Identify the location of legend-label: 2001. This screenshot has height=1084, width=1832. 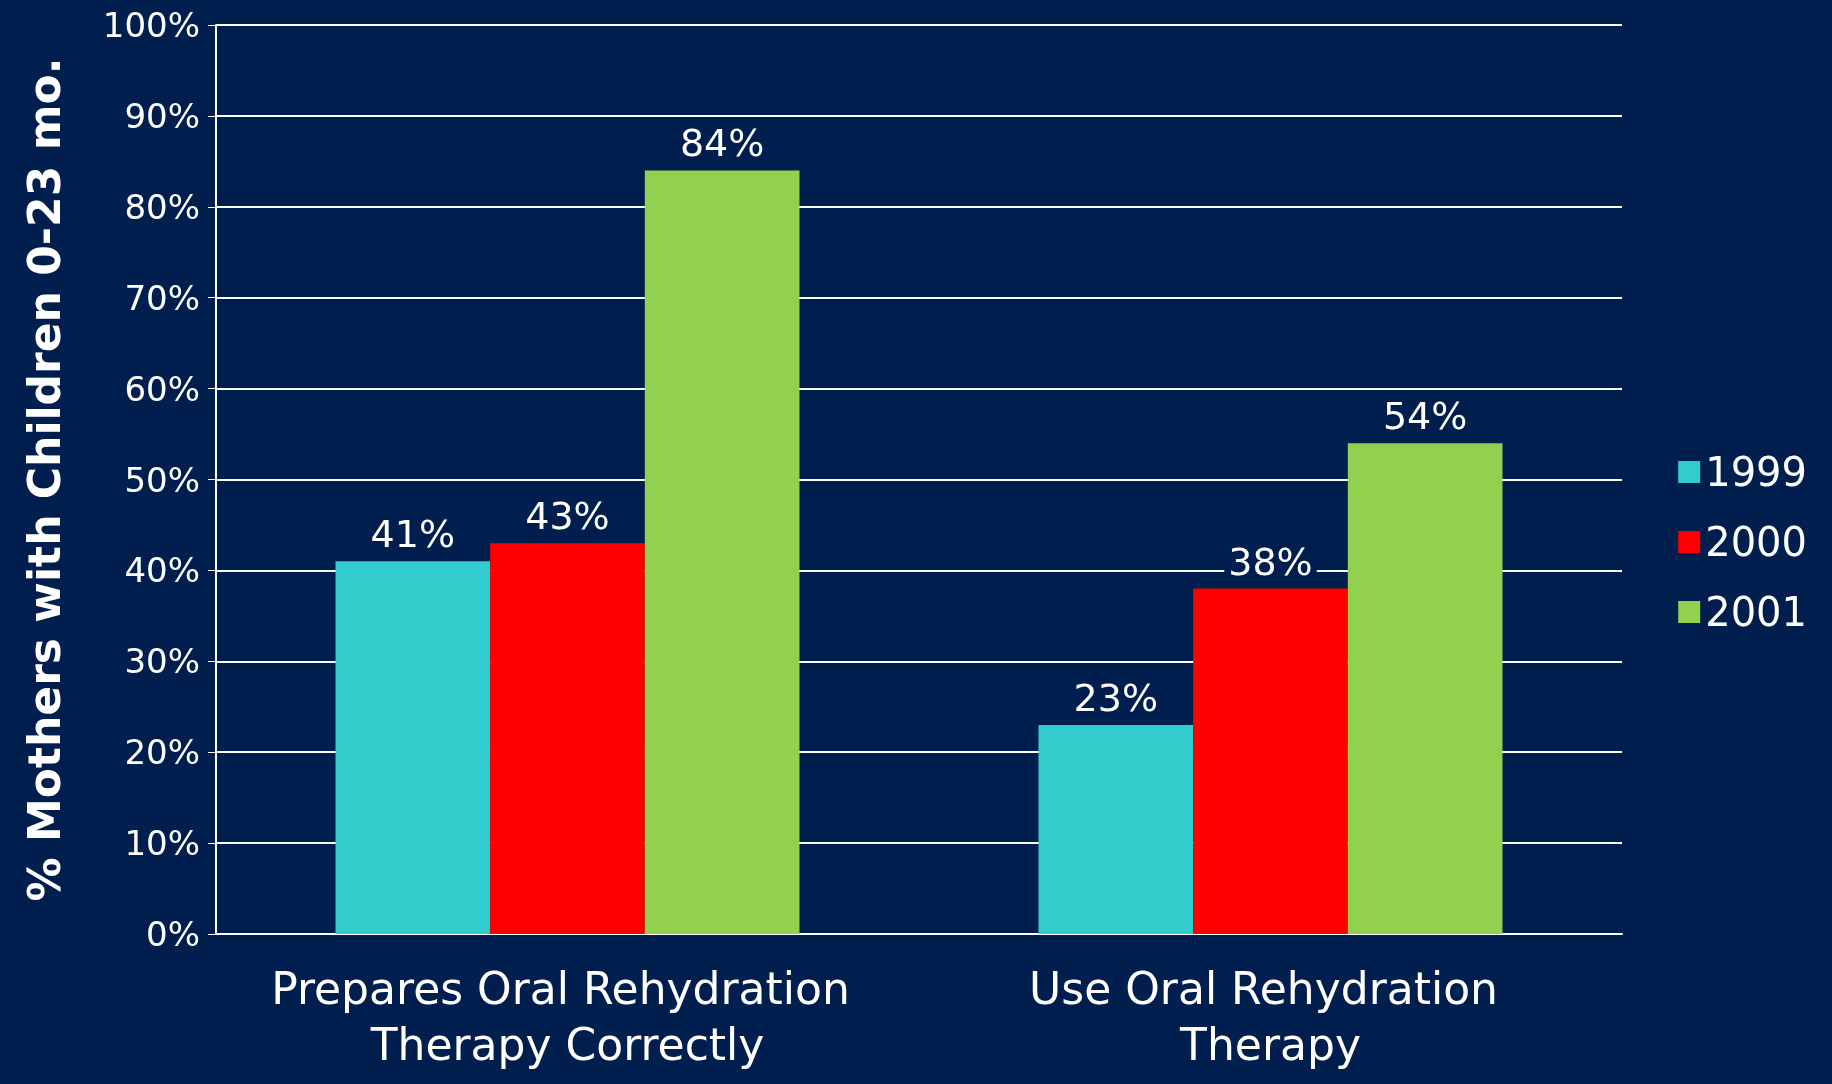
(1756, 612).